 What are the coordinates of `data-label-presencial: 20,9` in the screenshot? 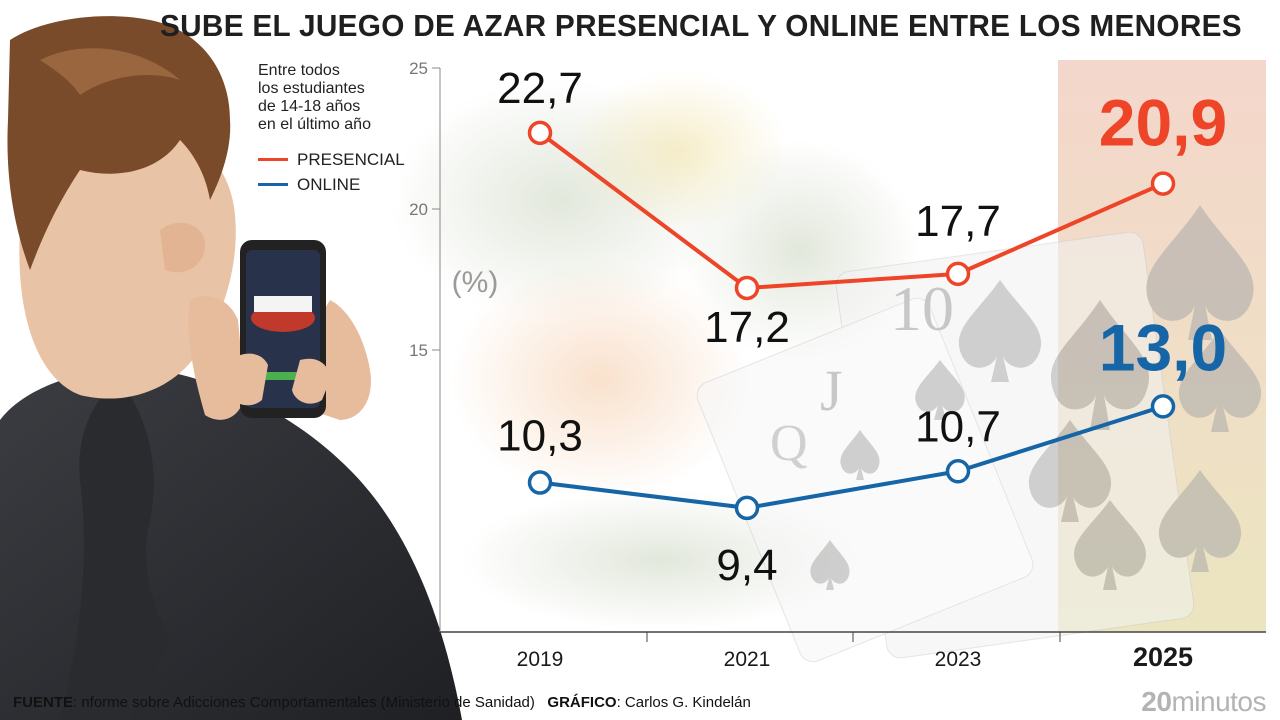 It's located at (1163, 123).